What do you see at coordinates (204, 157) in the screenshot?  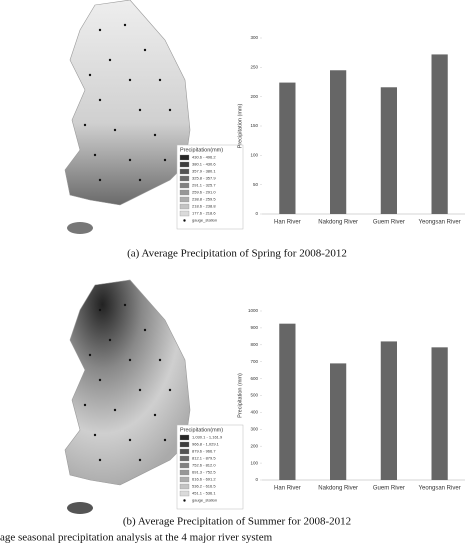 I see `legend-label: 430.6 - 496.2` at bounding box center [204, 157].